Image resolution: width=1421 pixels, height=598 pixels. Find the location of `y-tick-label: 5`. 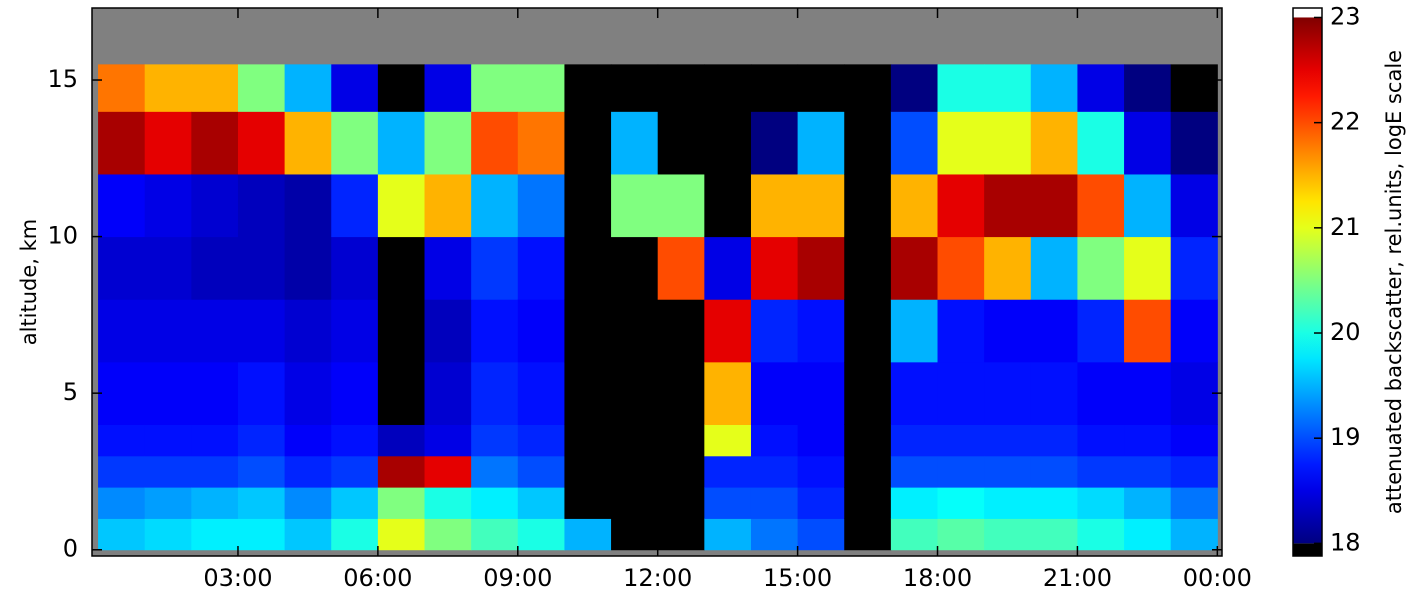

y-tick-label: 5 is located at coordinates (70, 392).